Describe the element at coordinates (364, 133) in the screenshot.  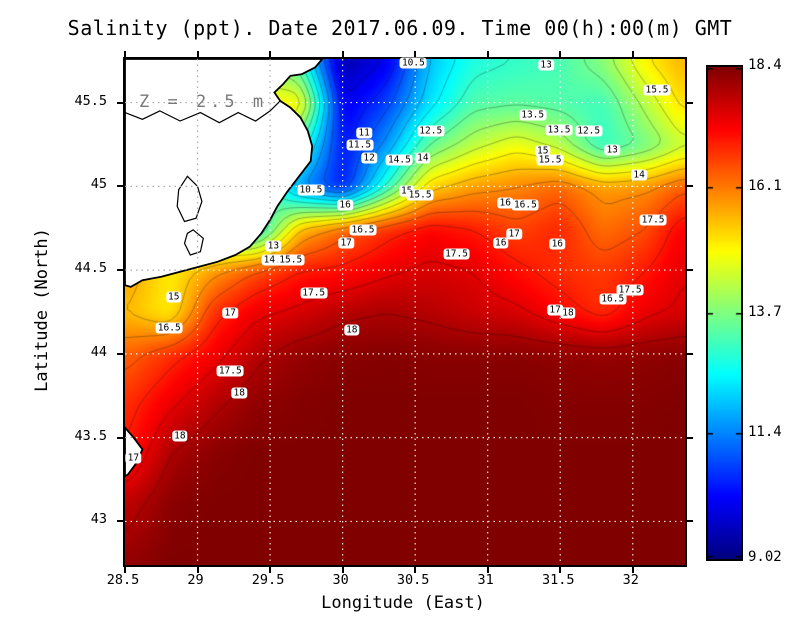
I see `contour-label: 11` at that location.